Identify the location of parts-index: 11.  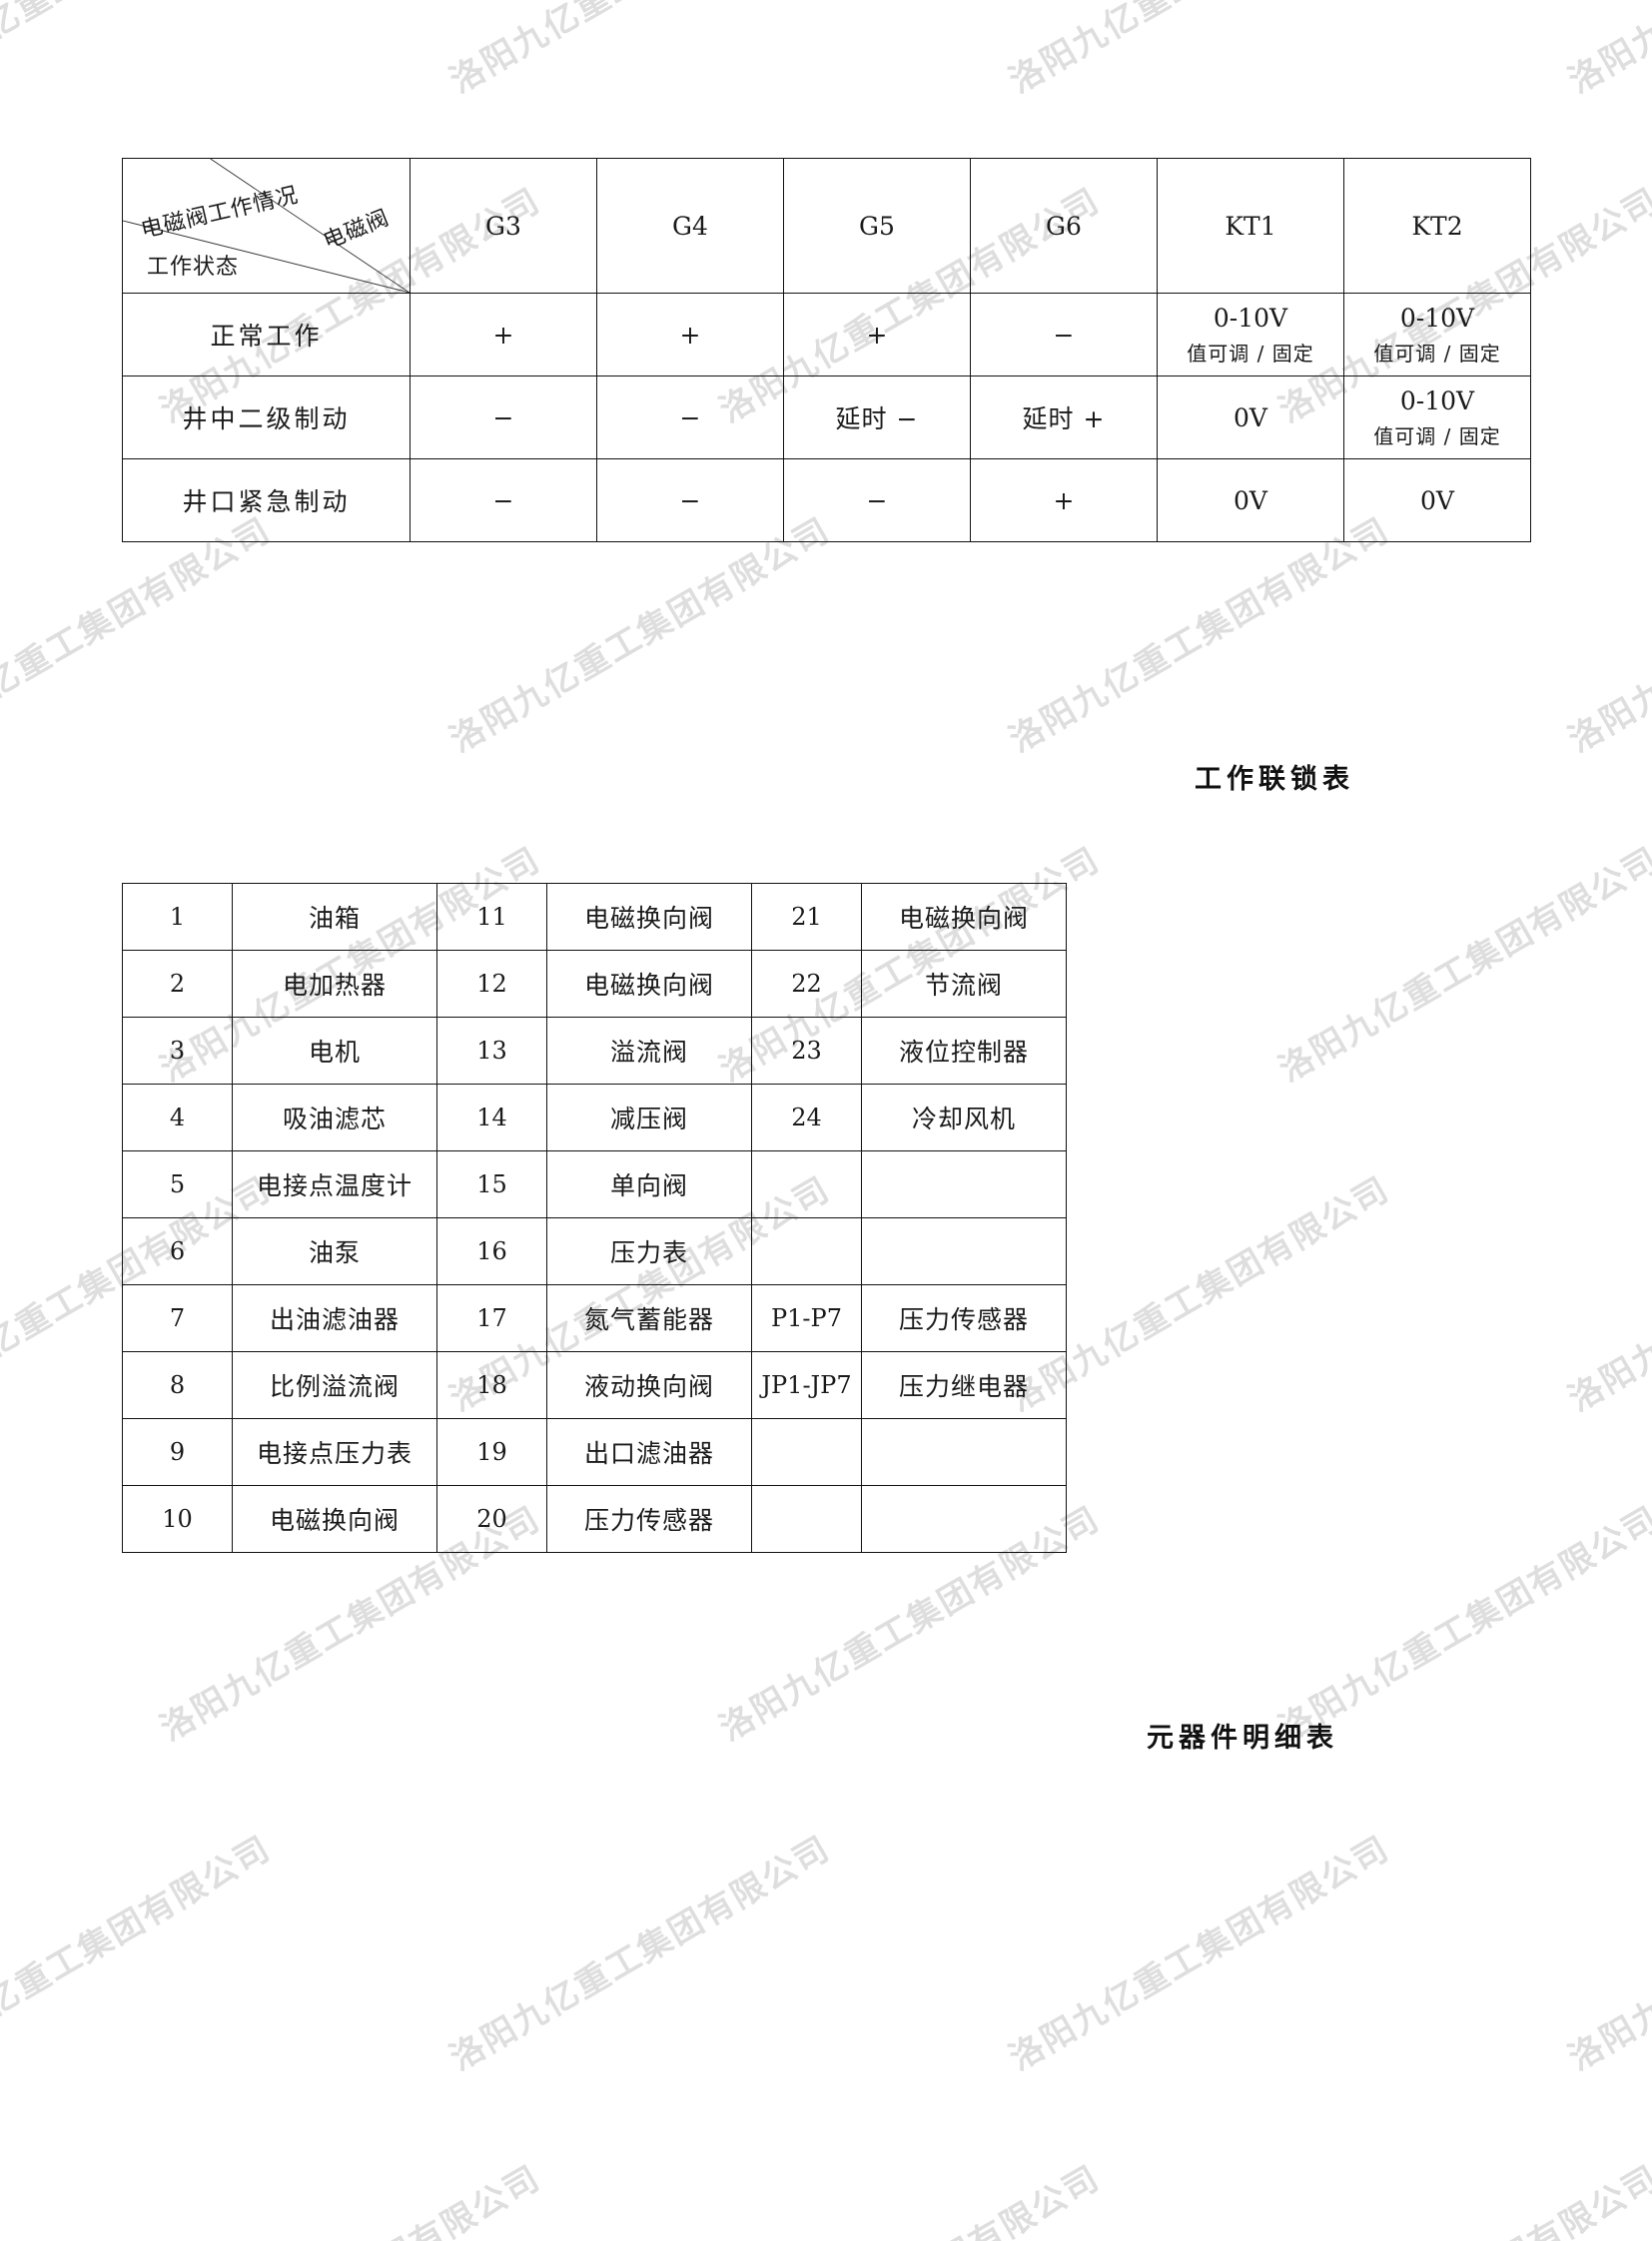
(491, 917).